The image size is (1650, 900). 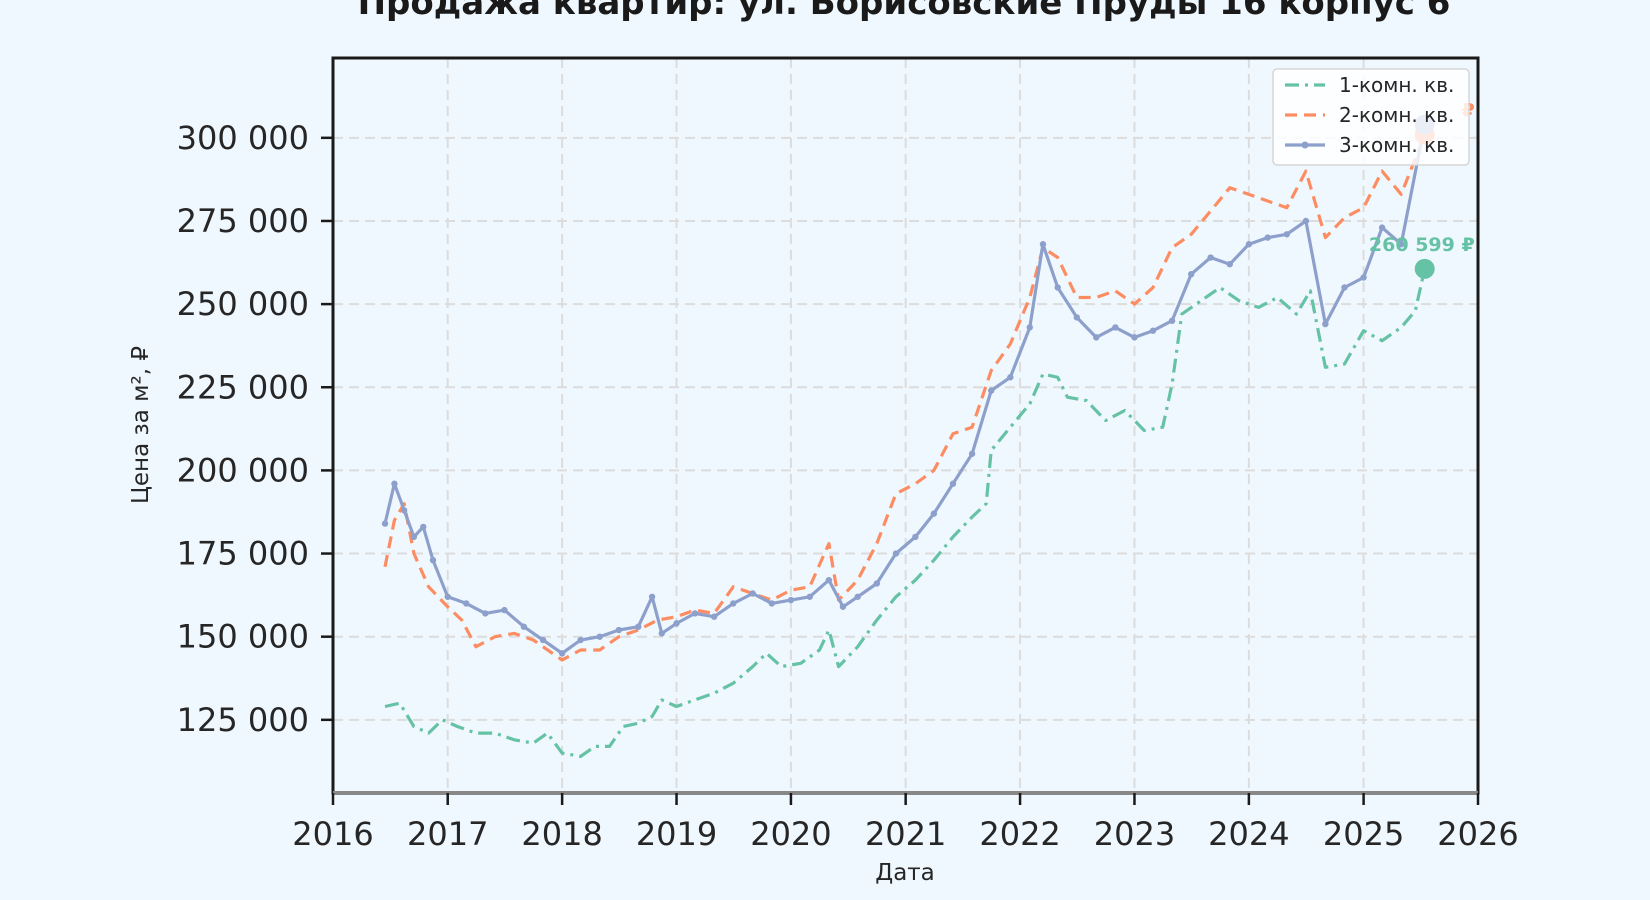 What do you see at coordinates (790, 834) in the screenshot?
I see `x-tick-label: 2020` at bounding box center [790, 834].